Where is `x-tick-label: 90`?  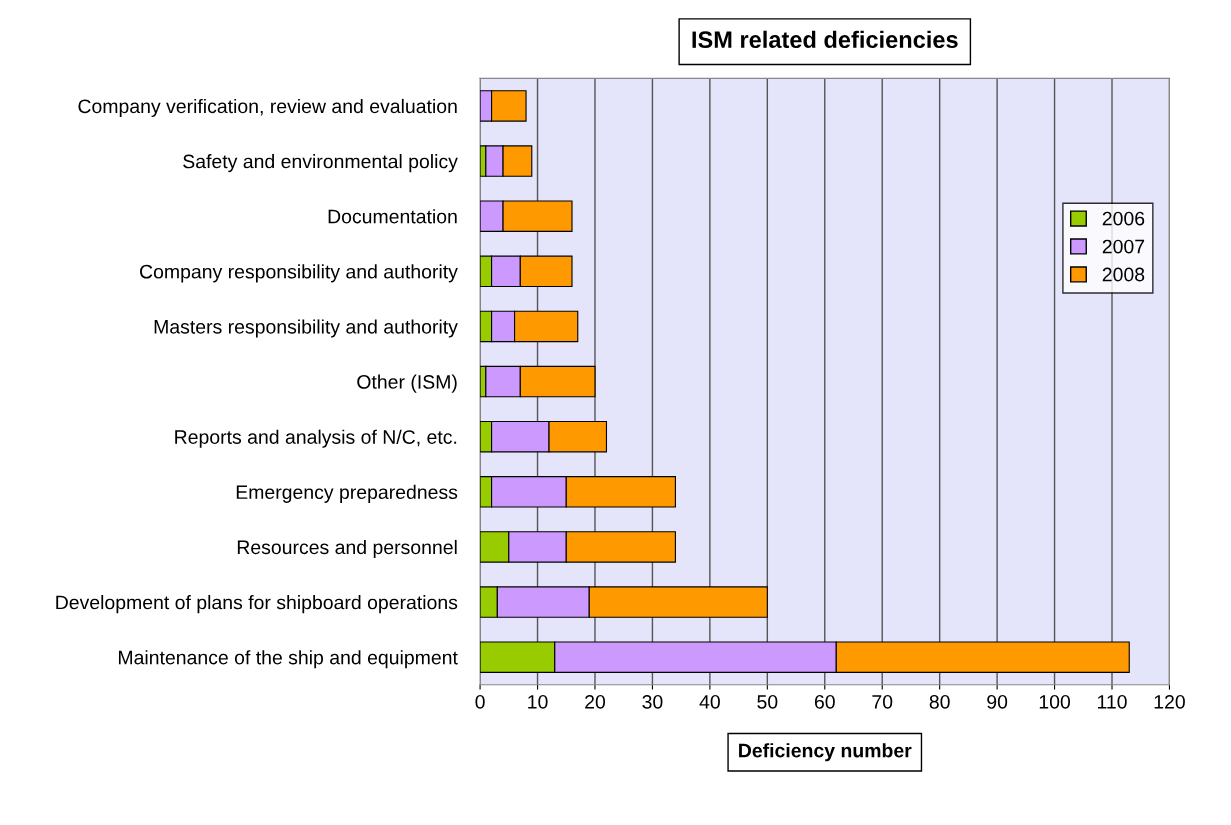
x-tick-label: 90 is located at coordinates (997, 701).